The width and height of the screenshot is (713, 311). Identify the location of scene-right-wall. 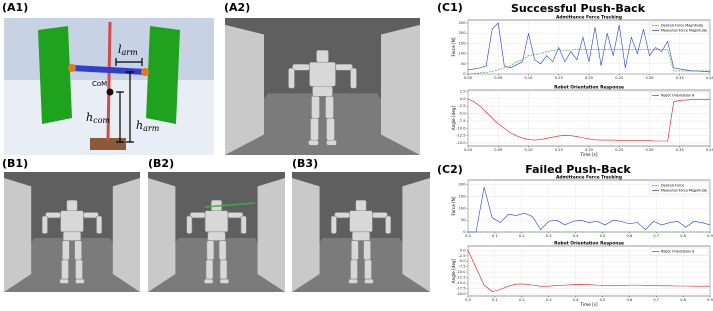
(126, 235).